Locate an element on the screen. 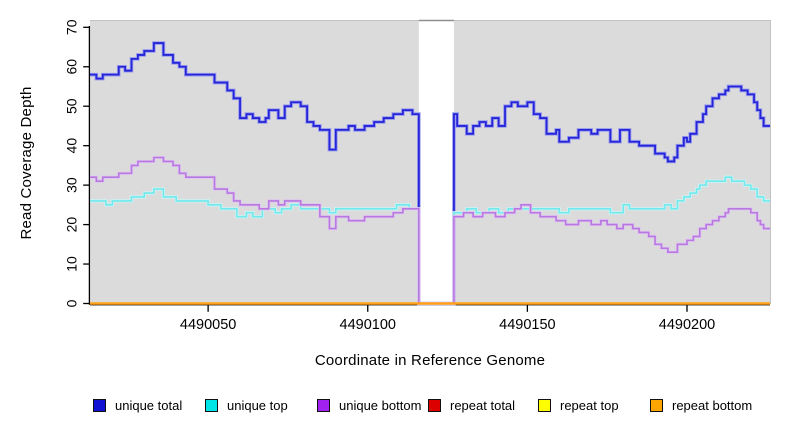  legend-label-unique-total: unique total is located at coordinates (149, 405).